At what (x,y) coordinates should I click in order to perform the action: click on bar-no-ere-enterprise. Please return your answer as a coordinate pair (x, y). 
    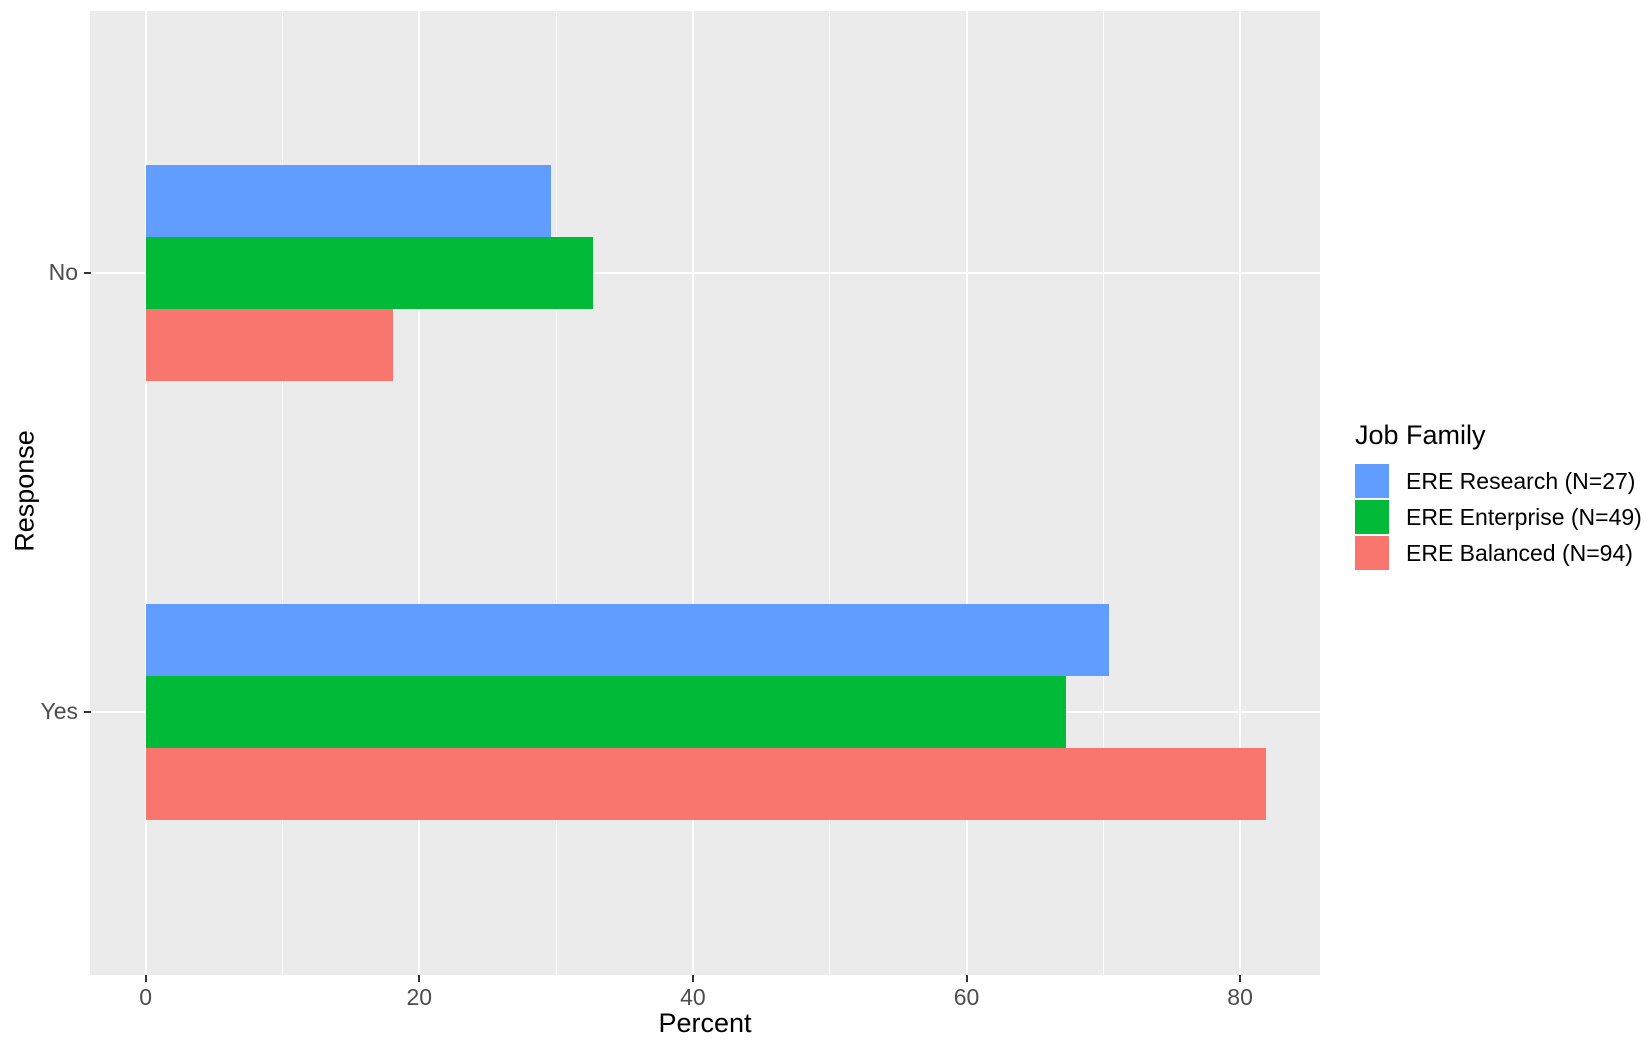
    Looking at the image, I should click on (369, 273).